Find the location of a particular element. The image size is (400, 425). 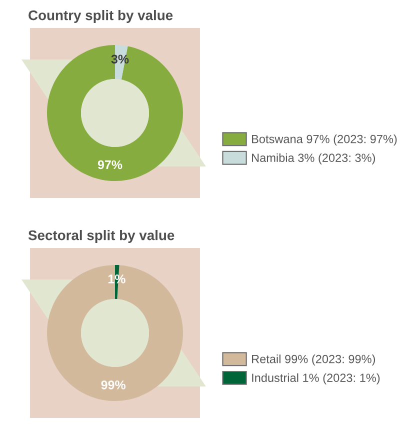

chart-title: Sectoral split by value is located at coordinates (101, 236).